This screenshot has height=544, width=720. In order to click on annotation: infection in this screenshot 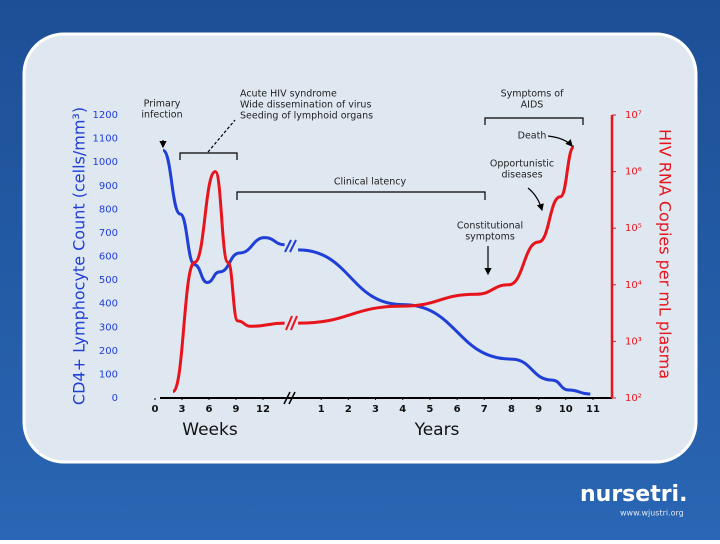, I will do `click(161, 115)`.